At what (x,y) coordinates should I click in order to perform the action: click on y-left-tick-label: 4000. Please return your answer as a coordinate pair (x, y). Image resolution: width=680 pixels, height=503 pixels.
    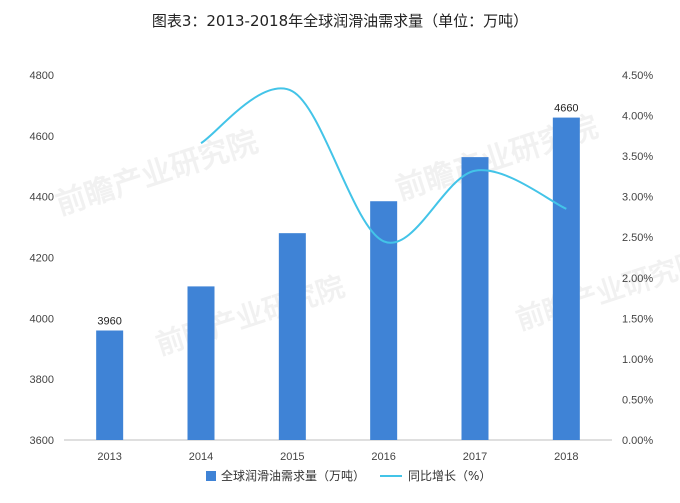
    Looking at the image, I should click on (42, 319).